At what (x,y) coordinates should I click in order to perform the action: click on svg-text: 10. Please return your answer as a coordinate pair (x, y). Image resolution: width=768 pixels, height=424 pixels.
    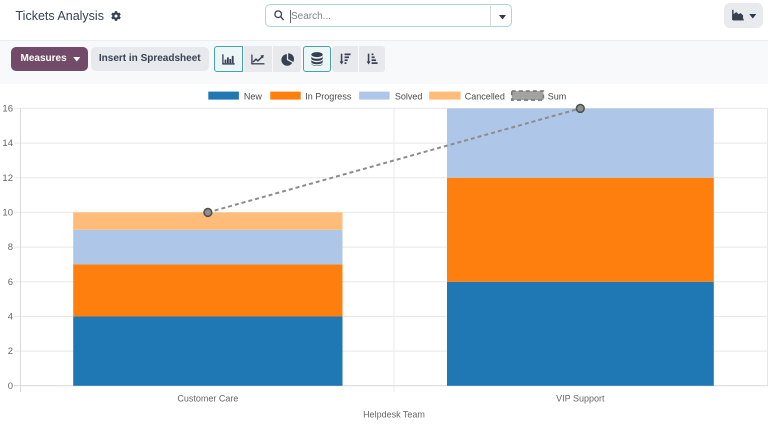
    Looking at the image, I should click on (7, 212).